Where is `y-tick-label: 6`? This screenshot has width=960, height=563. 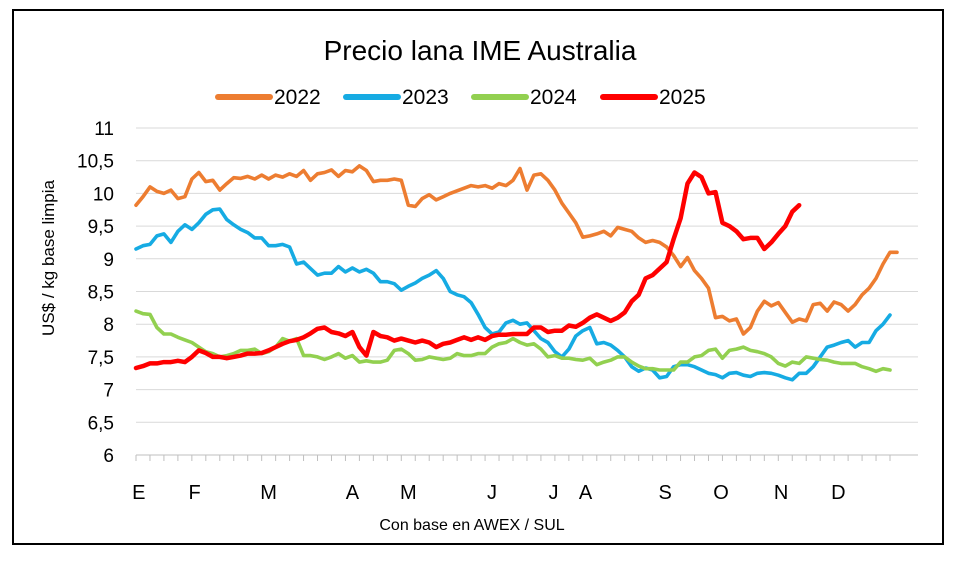
y-tick-label: 6 is located at coordinates (108, 456).